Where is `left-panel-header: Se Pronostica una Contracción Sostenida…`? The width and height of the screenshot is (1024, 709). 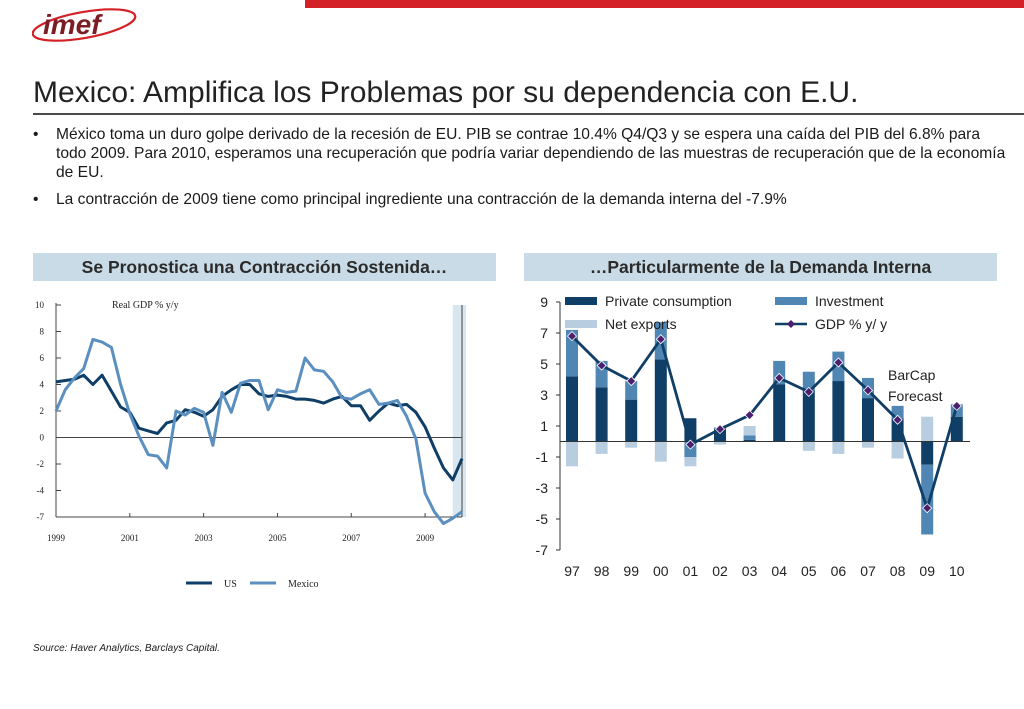
left-panel-header: Se Pronostica una Contracción Sostenida… is located at coordinates (264, 267).